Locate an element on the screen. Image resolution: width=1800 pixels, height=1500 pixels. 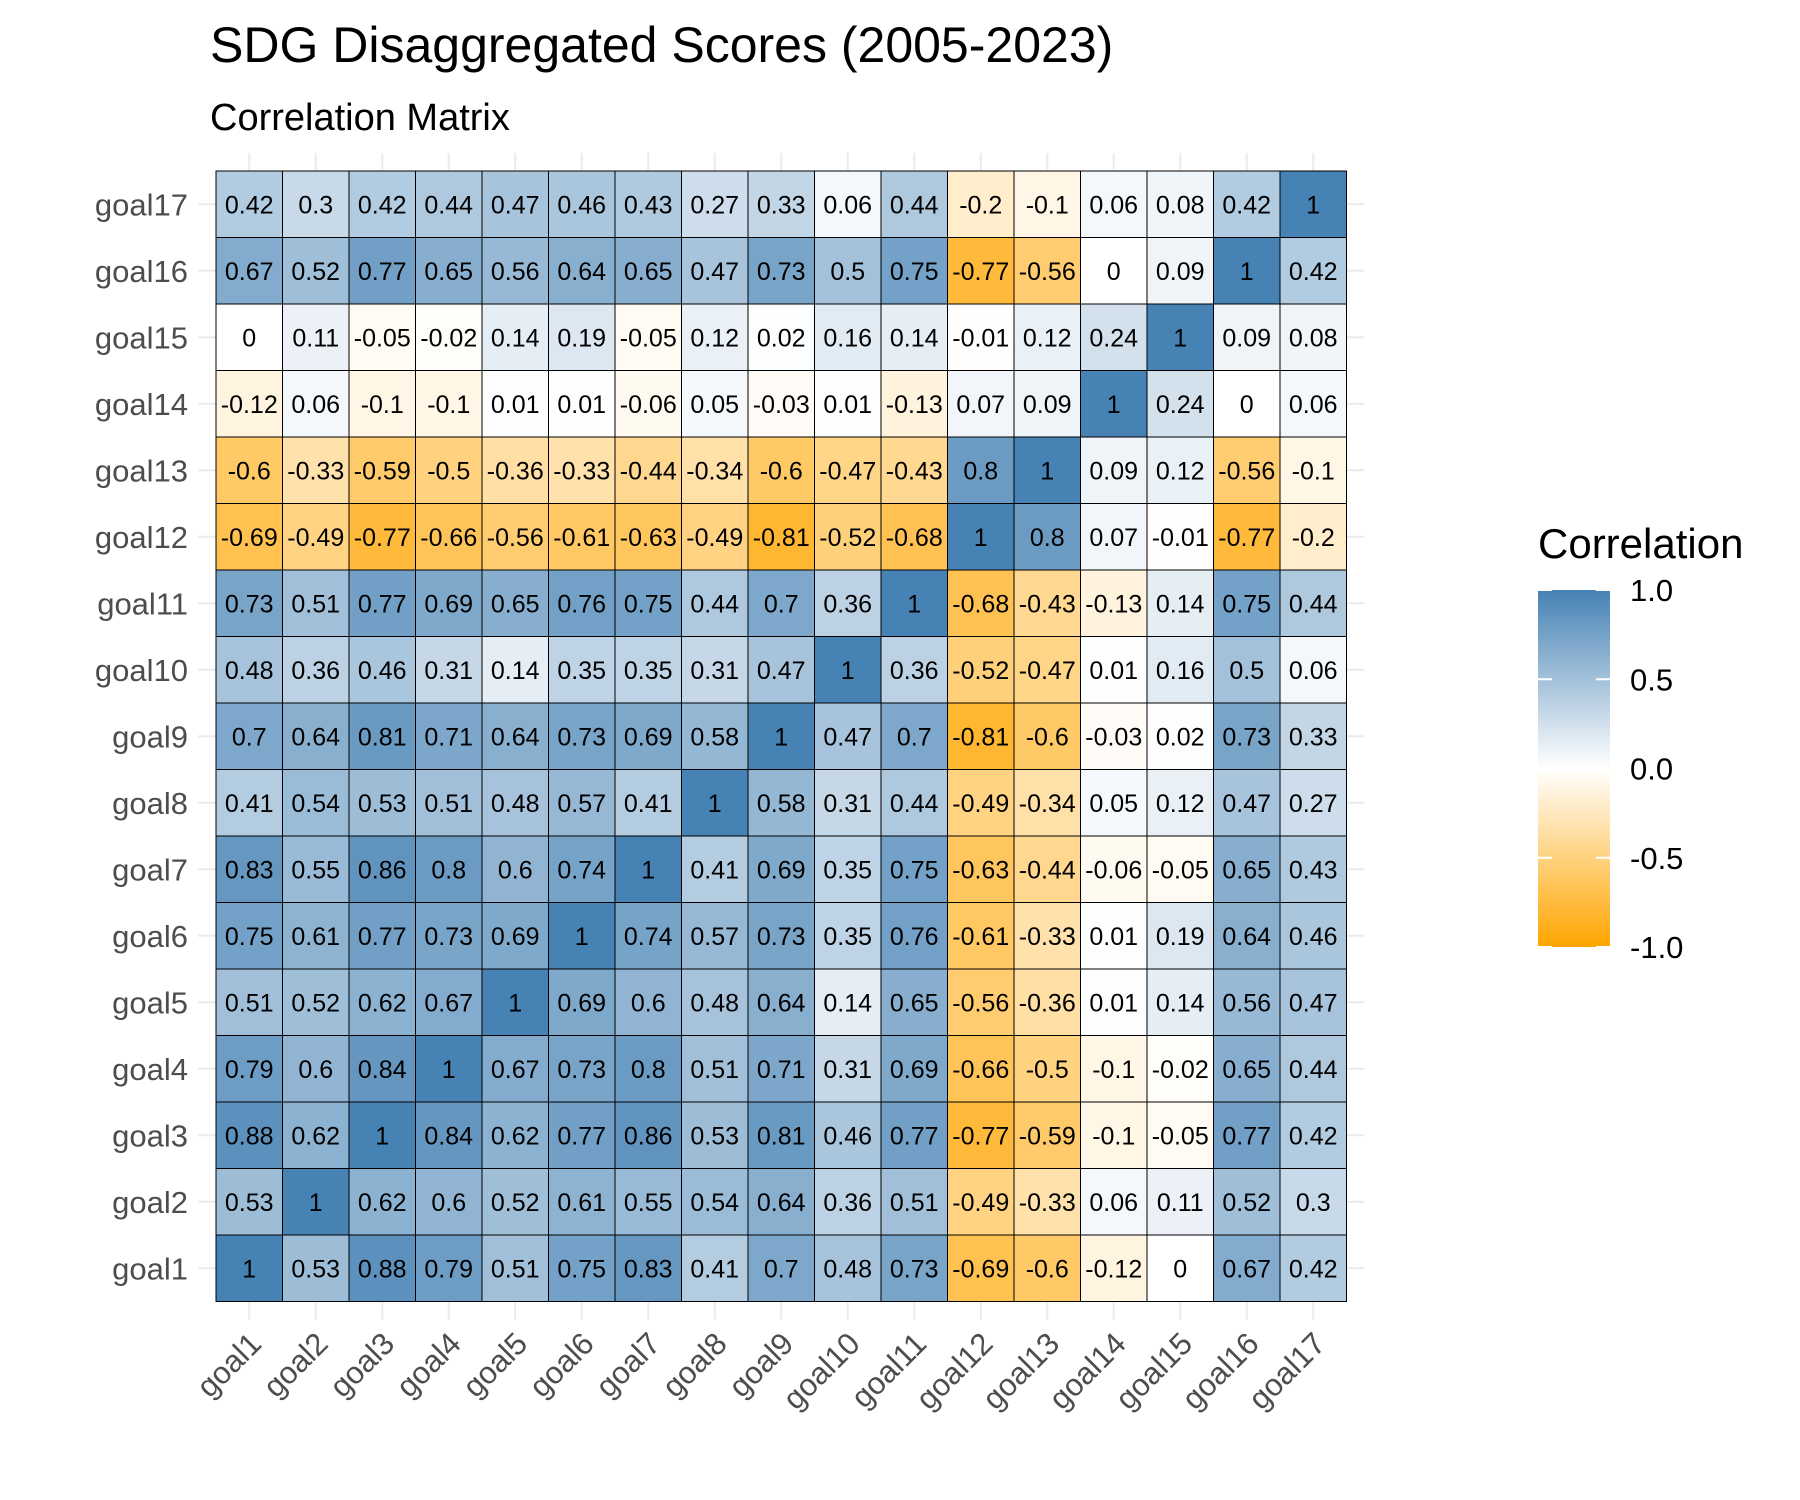
heatmap-cell-goal4-goal7 is located at coordinates (648, 1069).